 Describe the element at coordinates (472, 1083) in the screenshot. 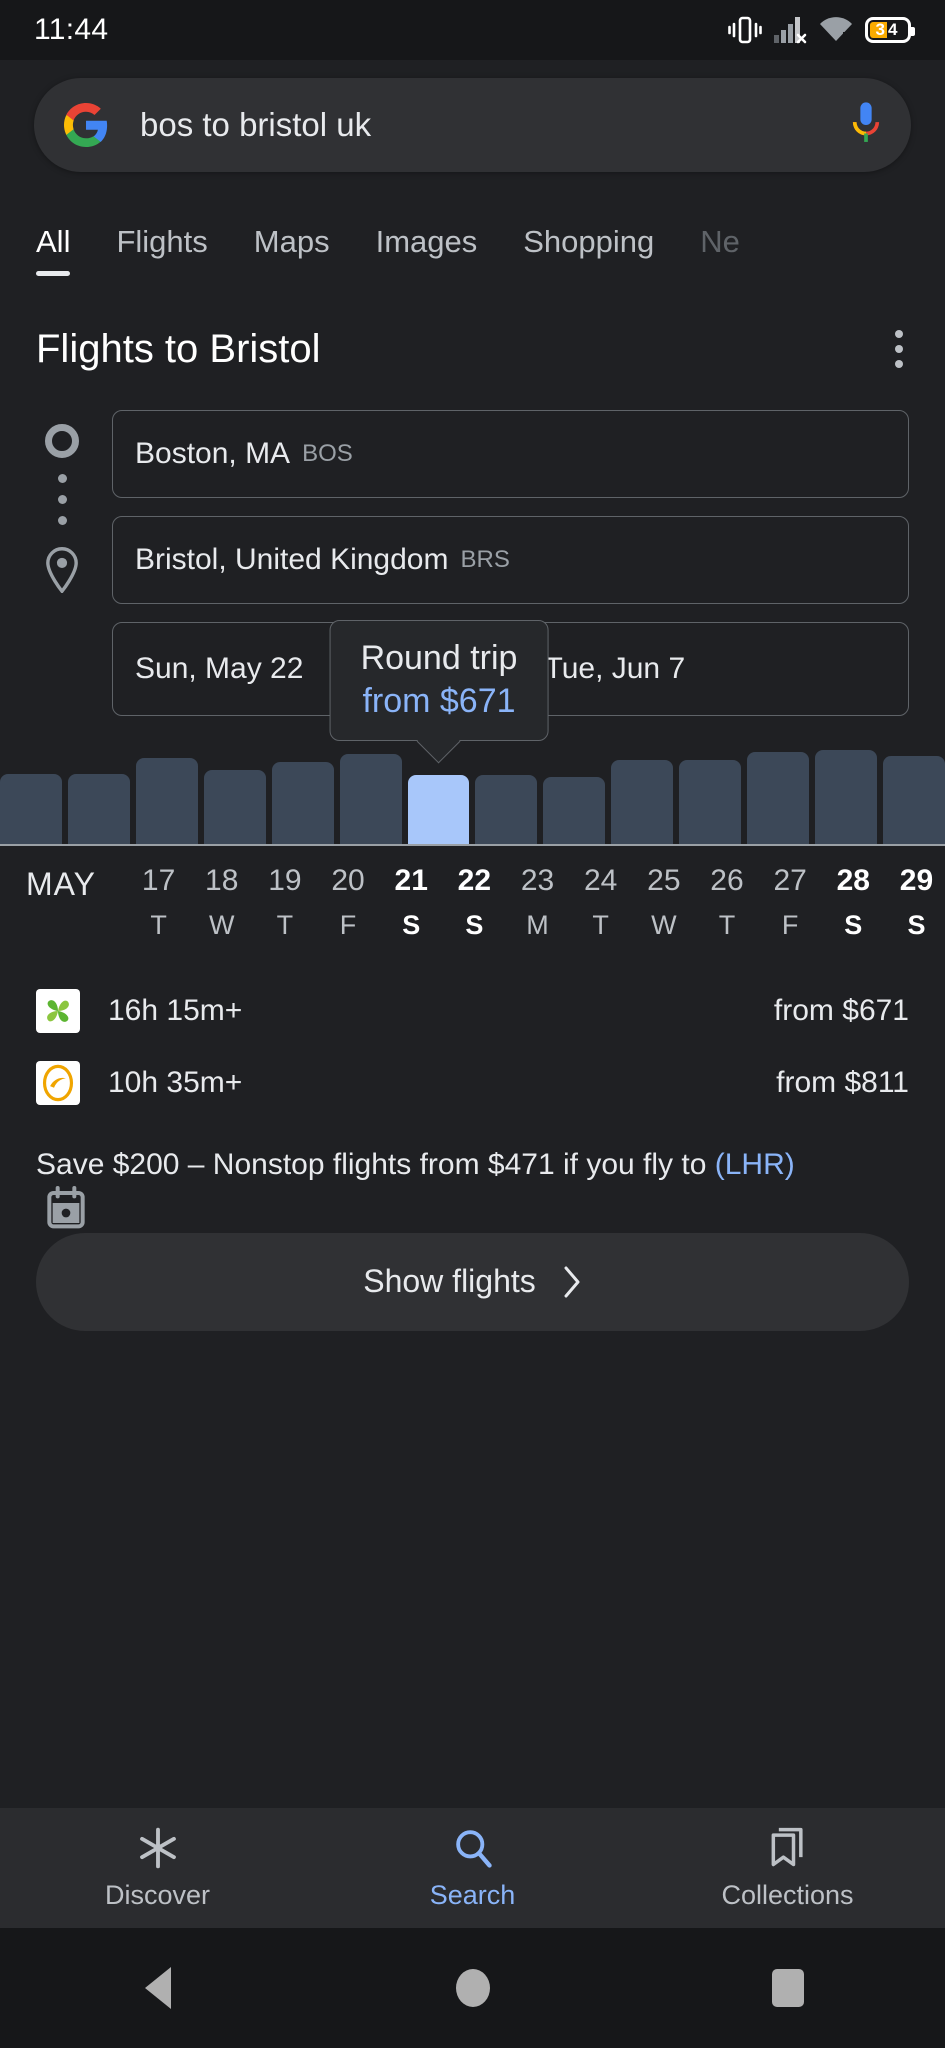

I see `airline-row: 10h 35m+ from $811` at that location.